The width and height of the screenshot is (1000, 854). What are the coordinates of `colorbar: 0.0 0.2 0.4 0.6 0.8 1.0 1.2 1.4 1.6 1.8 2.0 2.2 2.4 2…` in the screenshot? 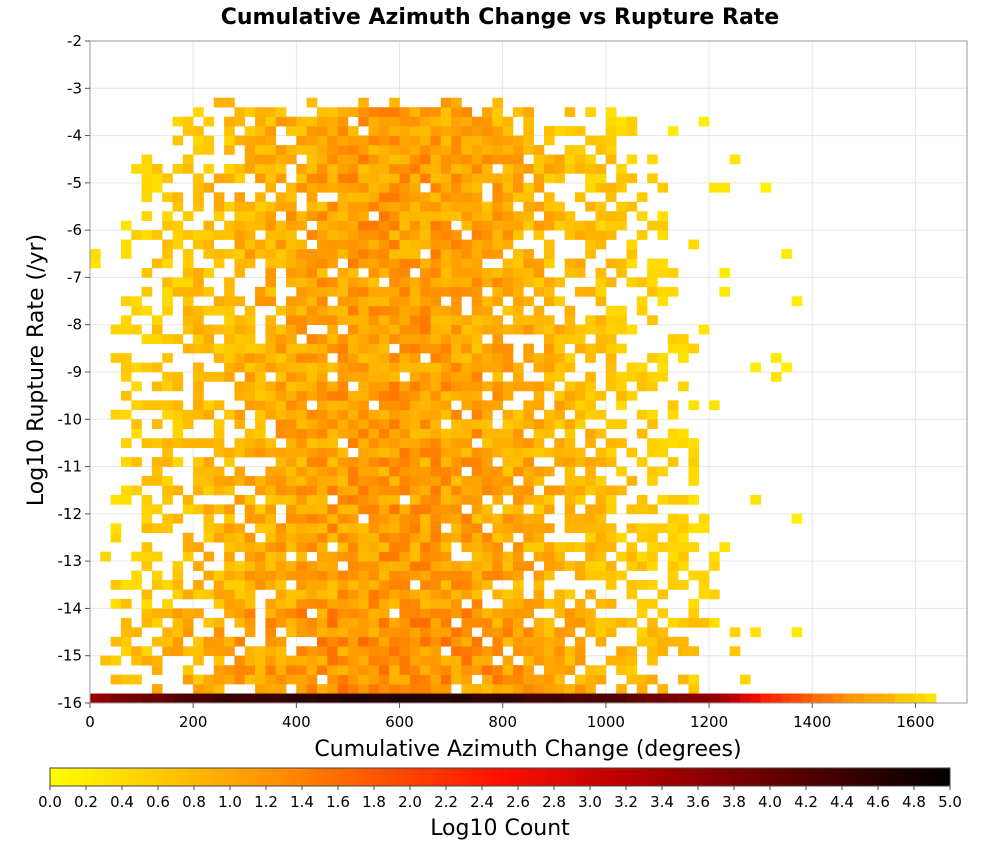 It's located at (500, 789).